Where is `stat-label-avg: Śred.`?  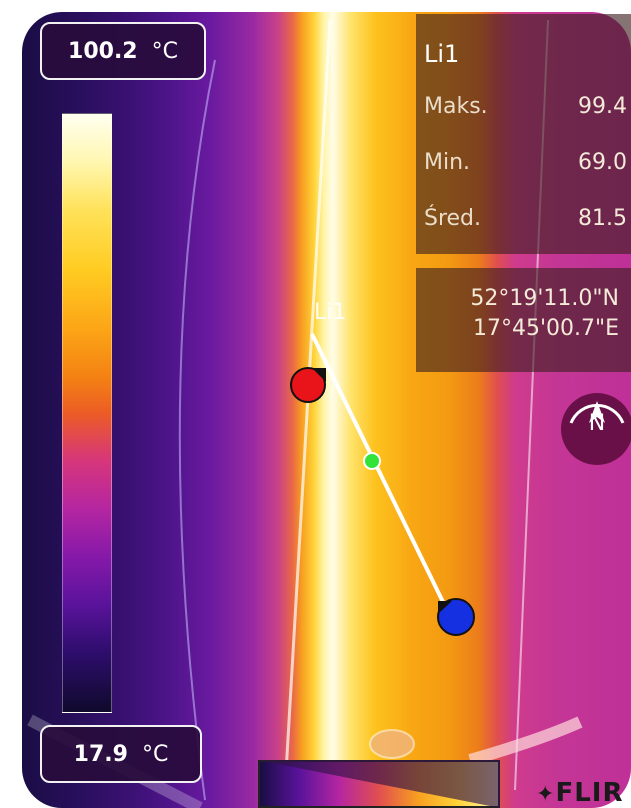 stat-label-avg: Śred. is located at coordinates (453, 218).